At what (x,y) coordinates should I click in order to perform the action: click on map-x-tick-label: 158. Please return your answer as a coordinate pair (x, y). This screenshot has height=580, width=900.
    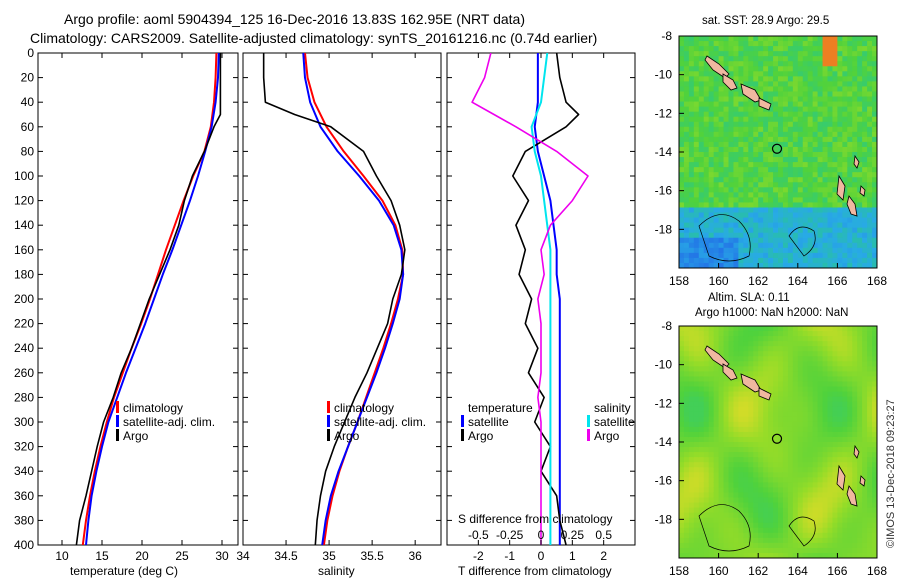
    Looking at the image, I should click on (679, 281).